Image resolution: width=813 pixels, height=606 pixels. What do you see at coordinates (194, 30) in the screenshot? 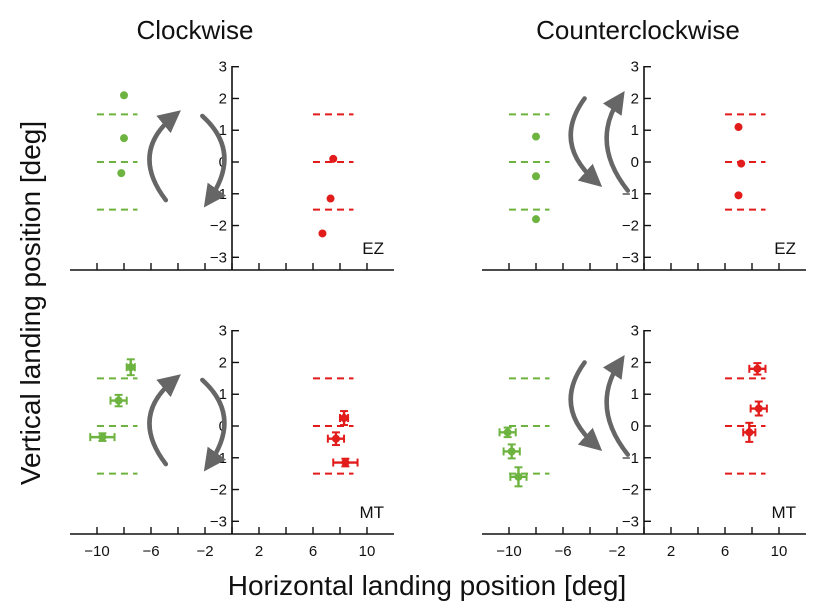
I see `title-clockwise: Clockwise` at bounding box center [194, 30].